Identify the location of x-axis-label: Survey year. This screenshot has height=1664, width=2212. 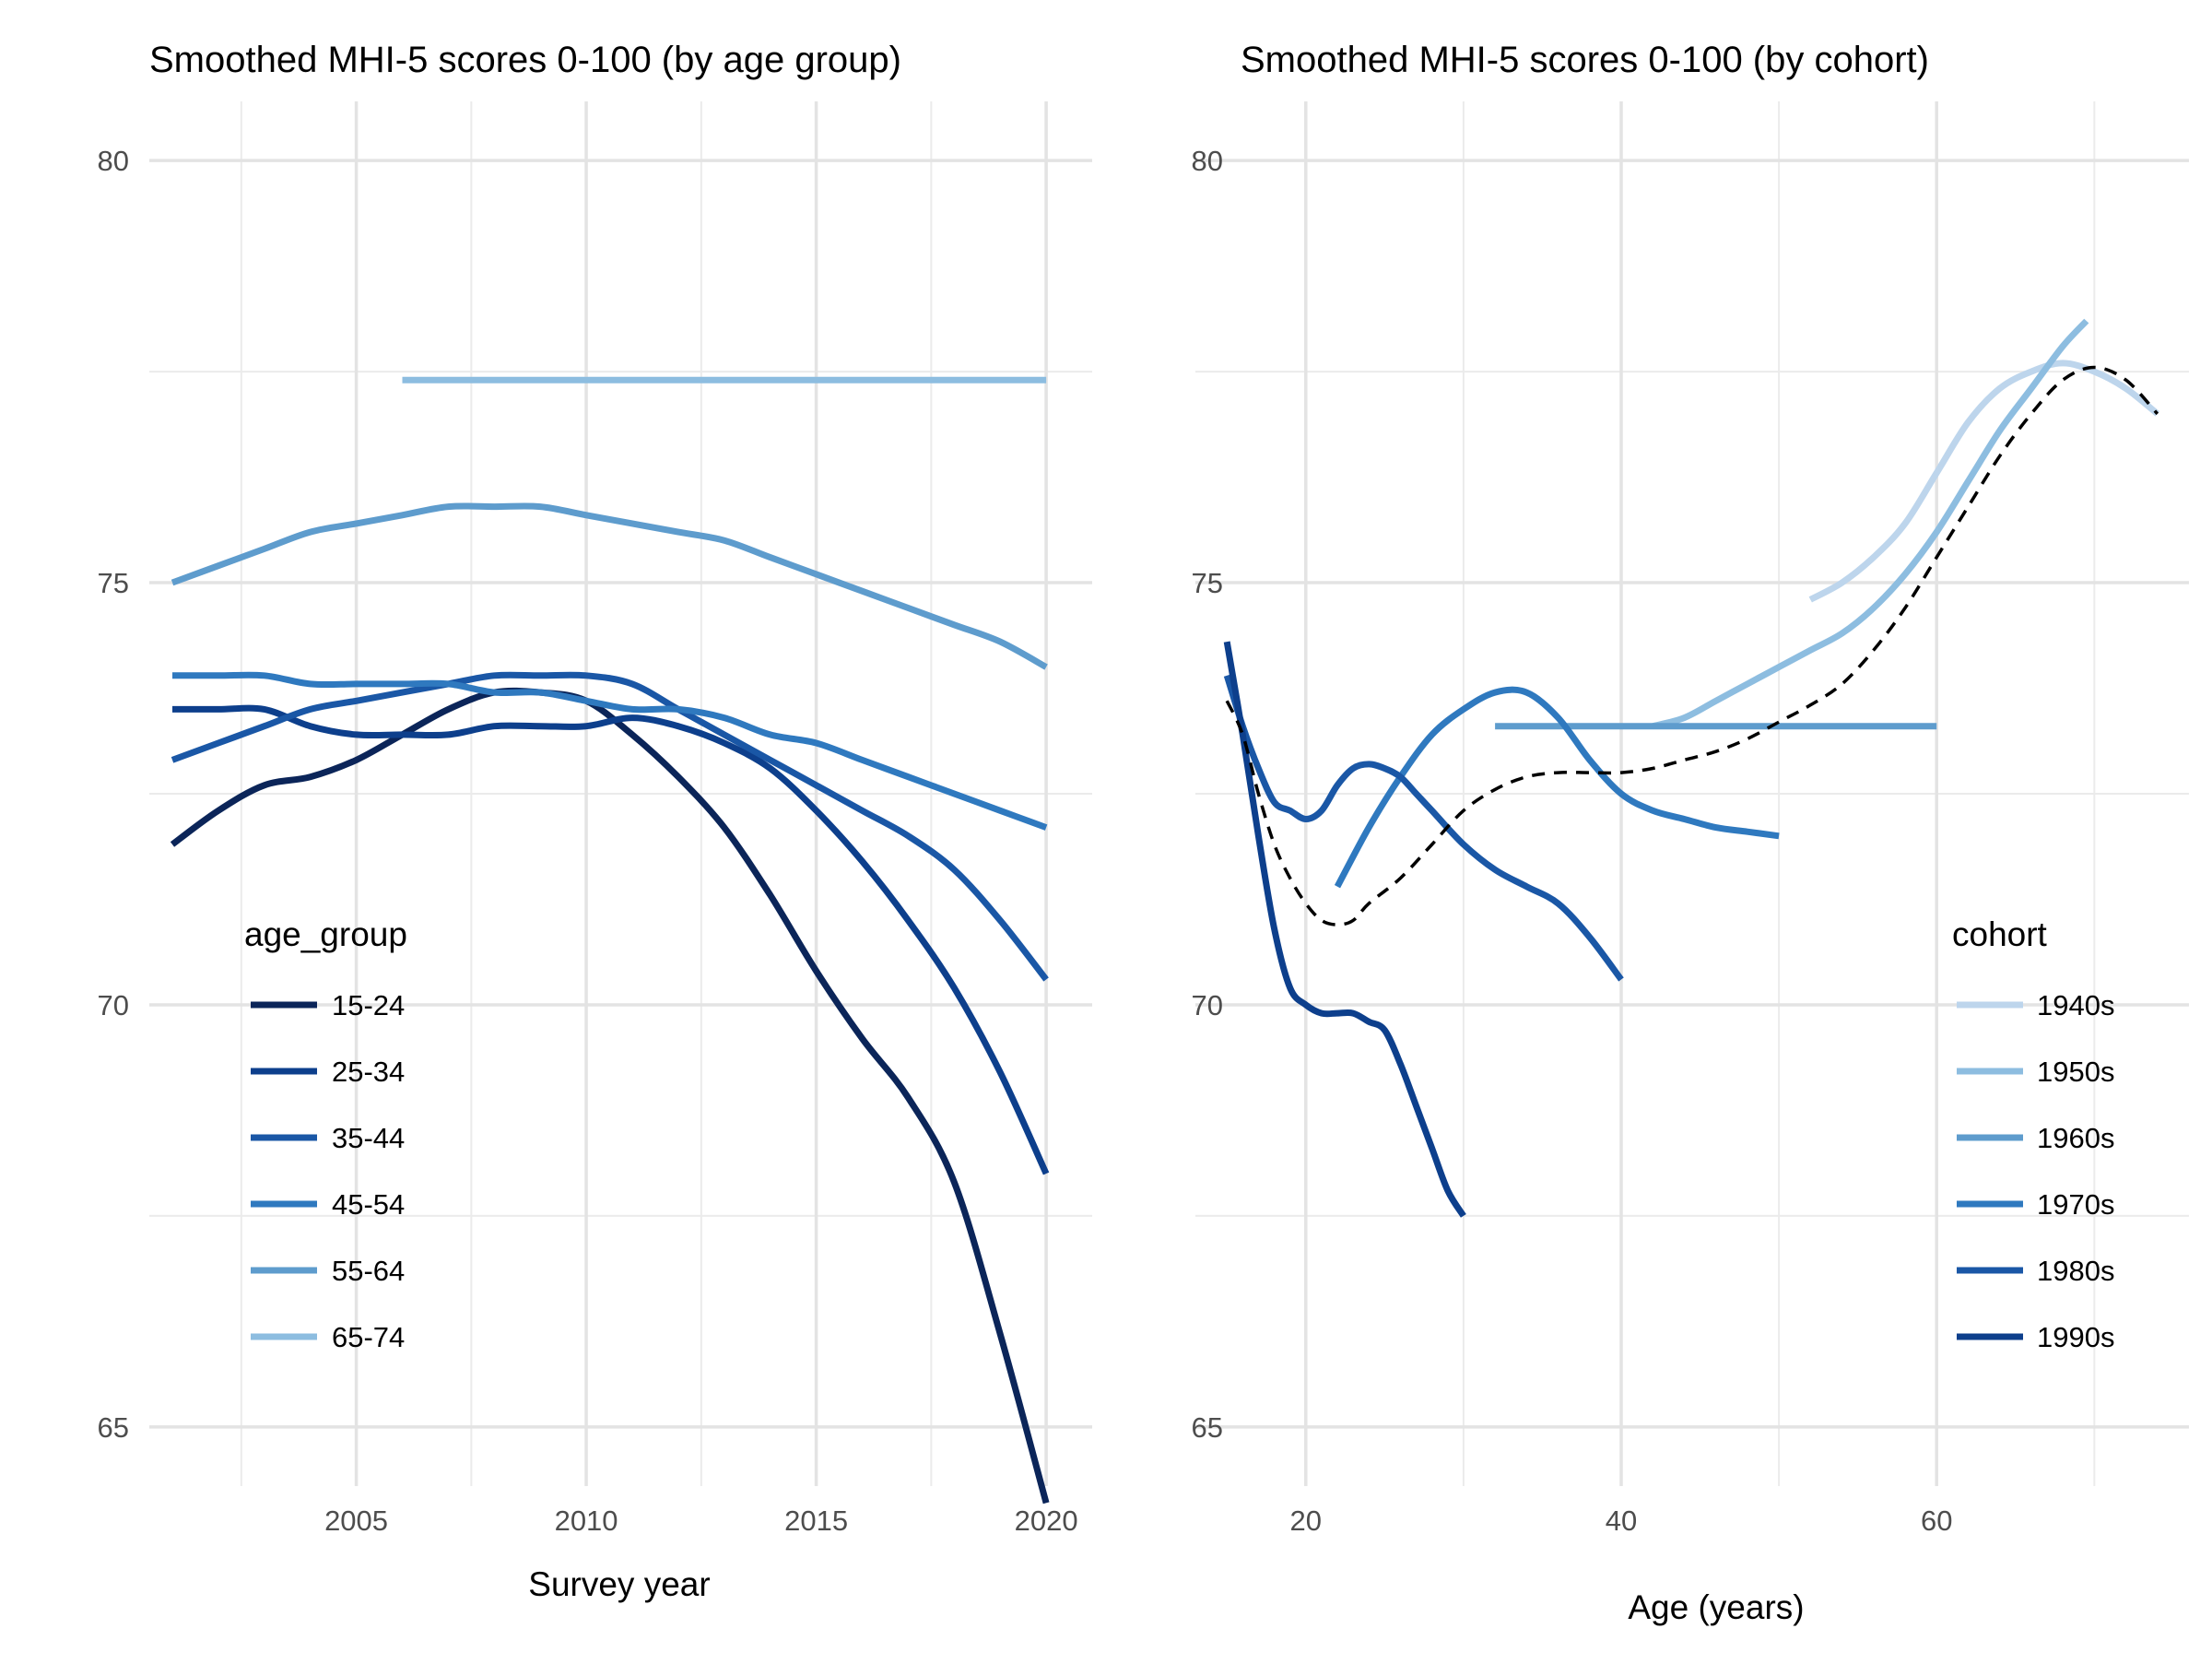
(619, 1584).